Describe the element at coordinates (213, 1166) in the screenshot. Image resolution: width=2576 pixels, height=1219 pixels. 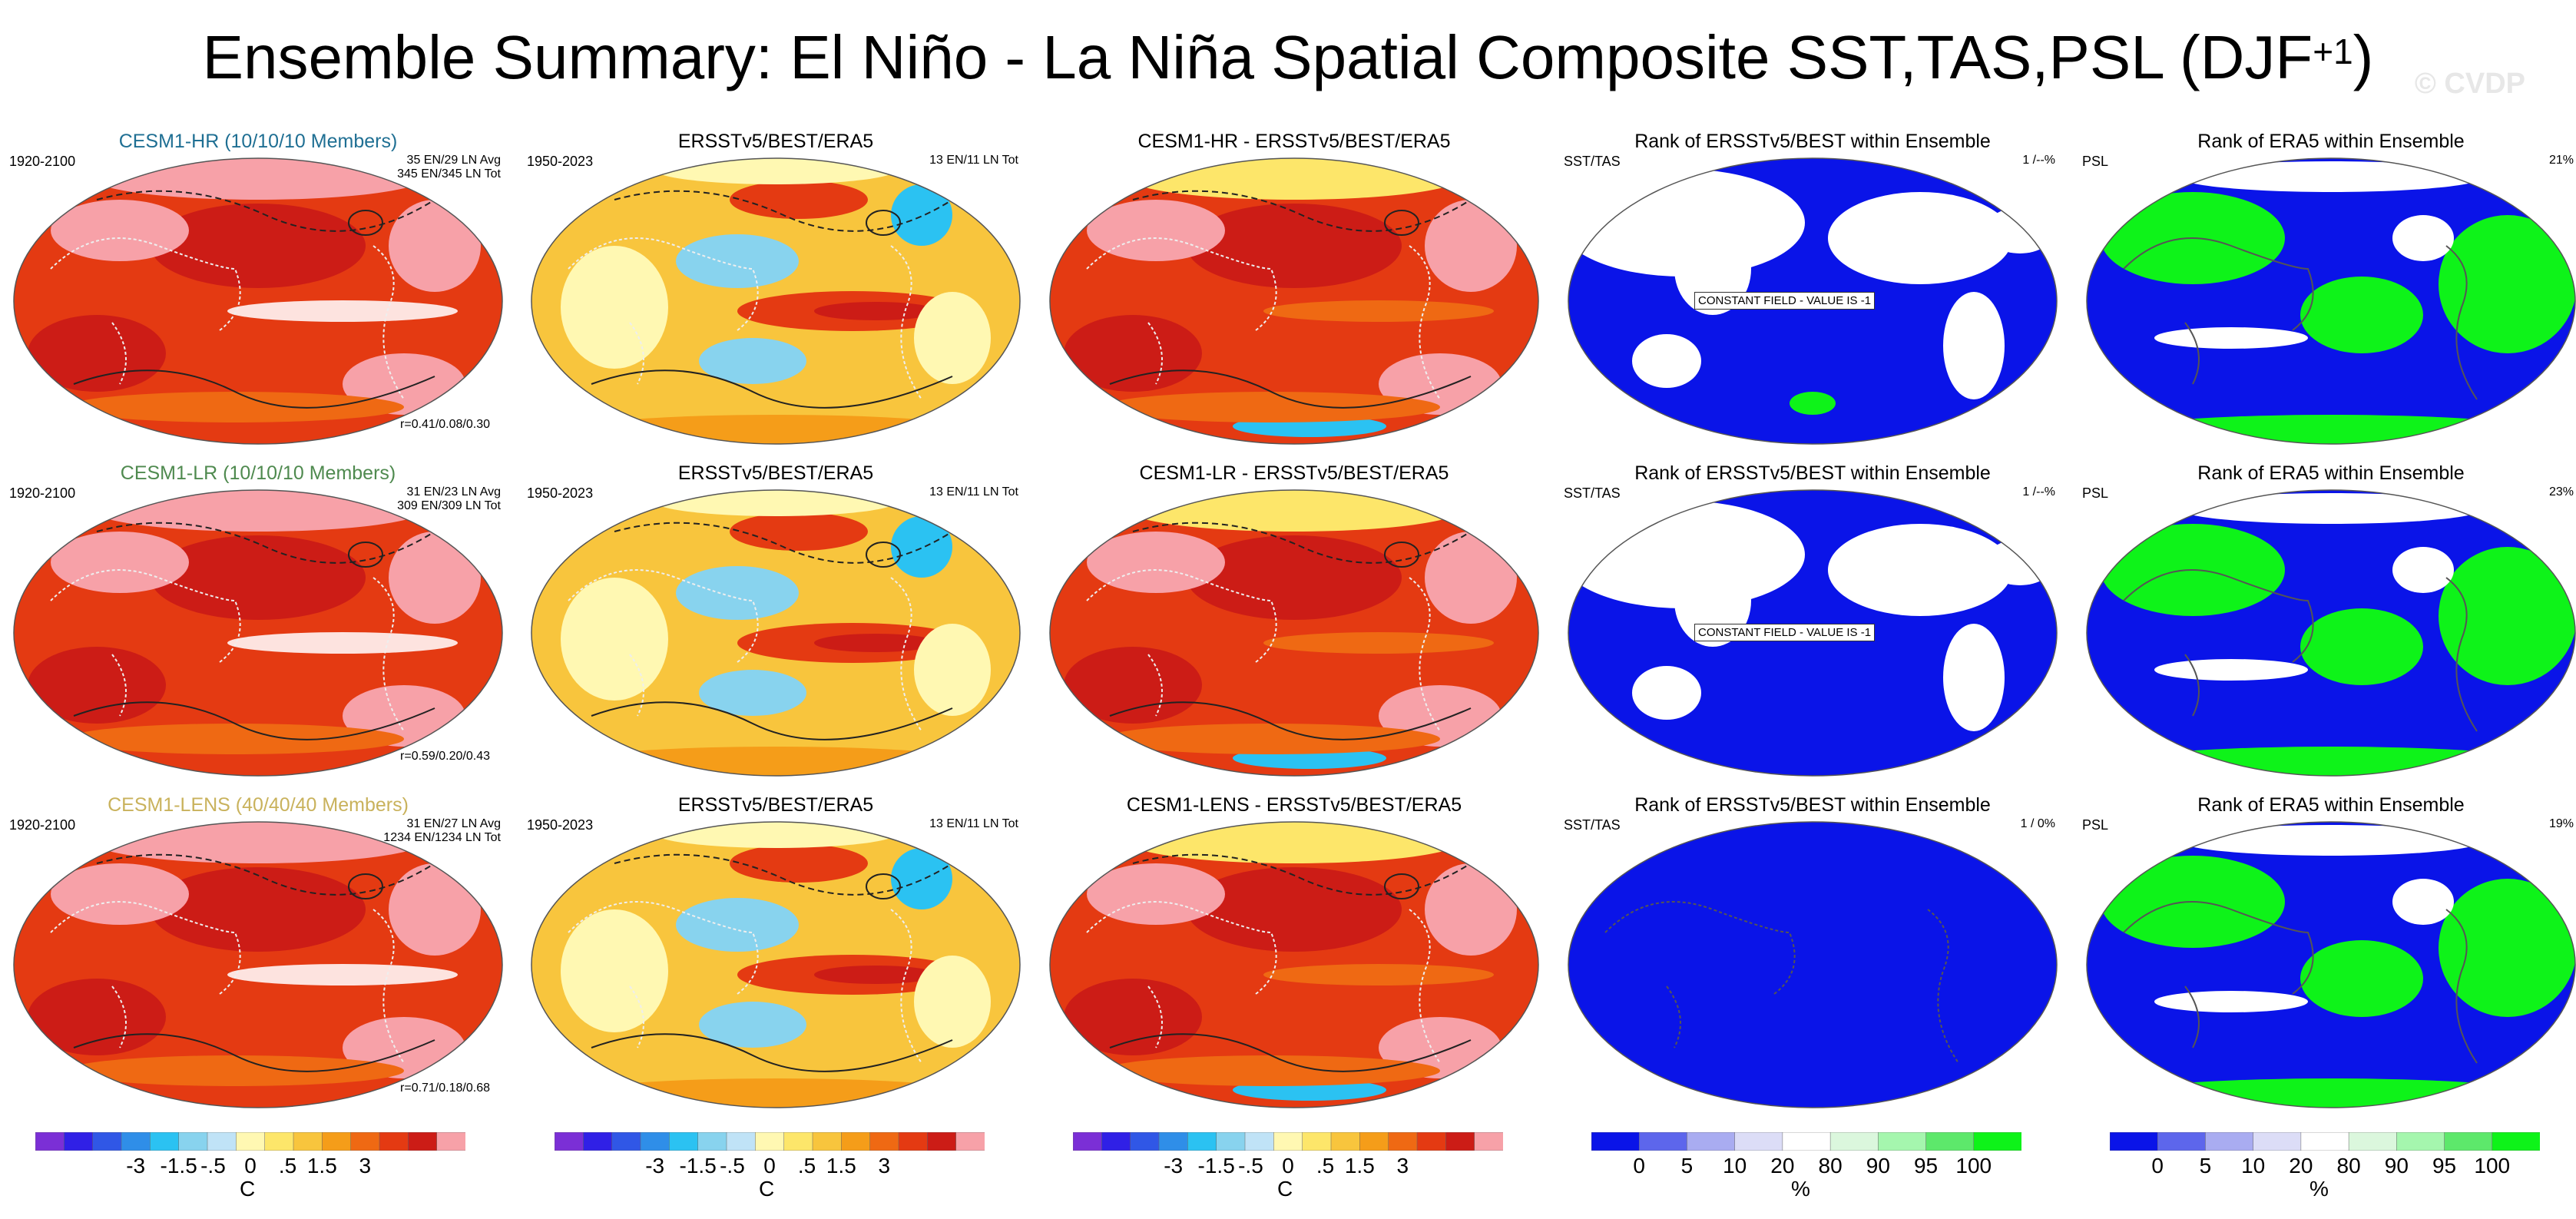
I see `colorbar-tick-label: -.5` at that location.